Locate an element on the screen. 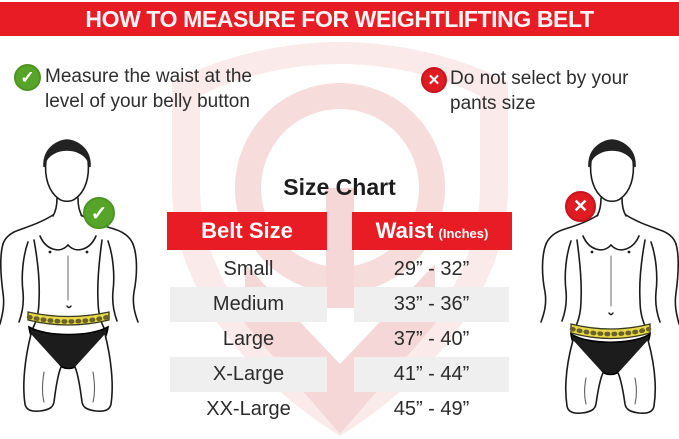 Image resolution: width=679 pixels, height=439 pixels. page-title-banner: HOW TO MEASURE FOR WEIGHTLIFTING BELT is located at coordinates (339, 19).